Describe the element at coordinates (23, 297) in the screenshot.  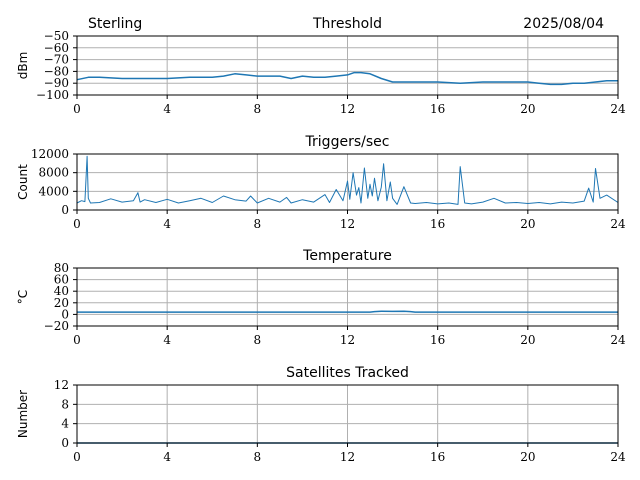
I see `y-axis-label: °C` at that location.